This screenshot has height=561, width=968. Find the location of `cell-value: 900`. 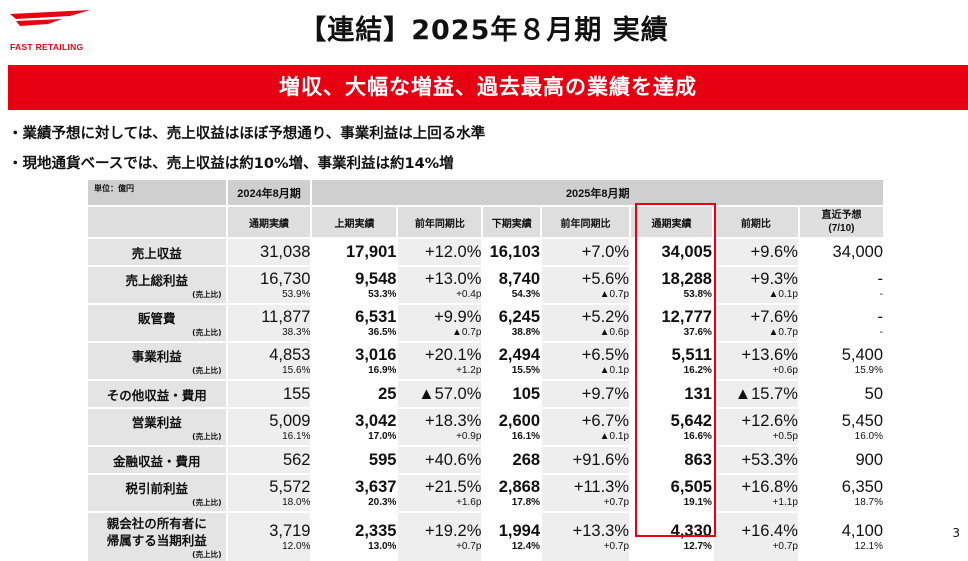

cell-value: 900 is located at coordinates (869, 460).